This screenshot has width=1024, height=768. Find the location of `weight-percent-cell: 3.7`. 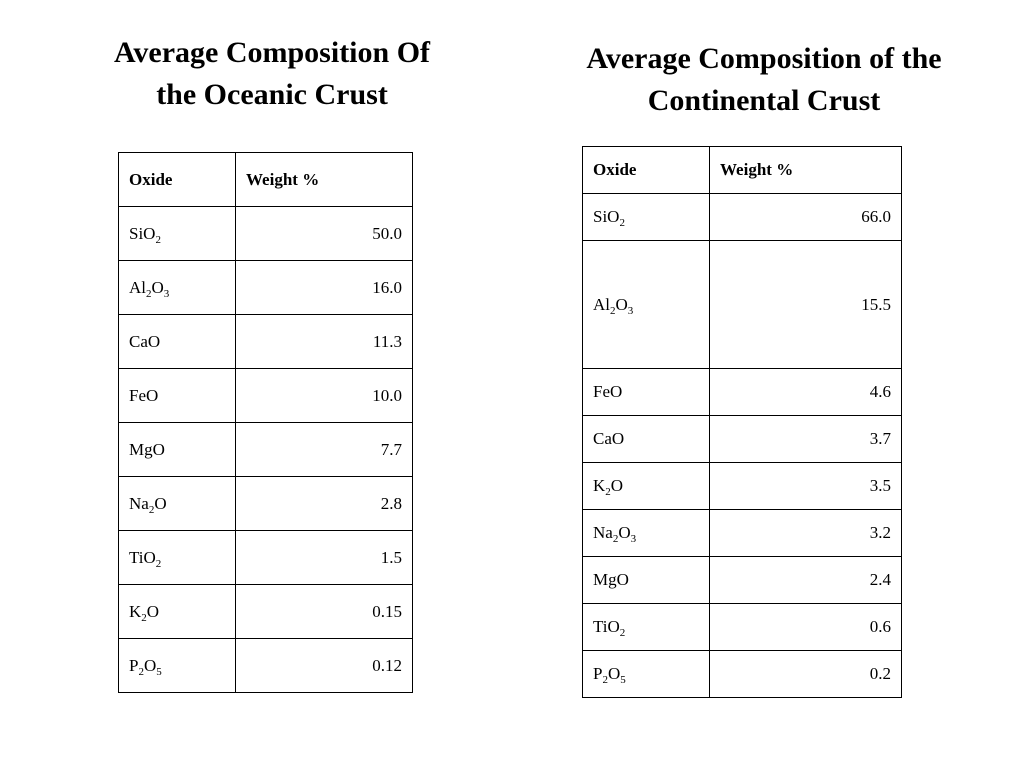

weight-percent-cell: 3.7 is located at coordinates (805, 439).